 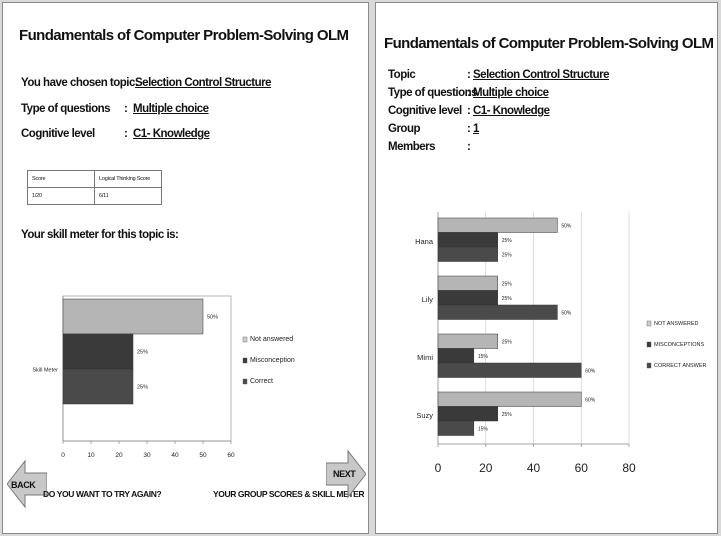 What do you see at coordinates (261, 381) in the screenshot?
I see `legend-label: Correct` at bounding box center [261, 381].